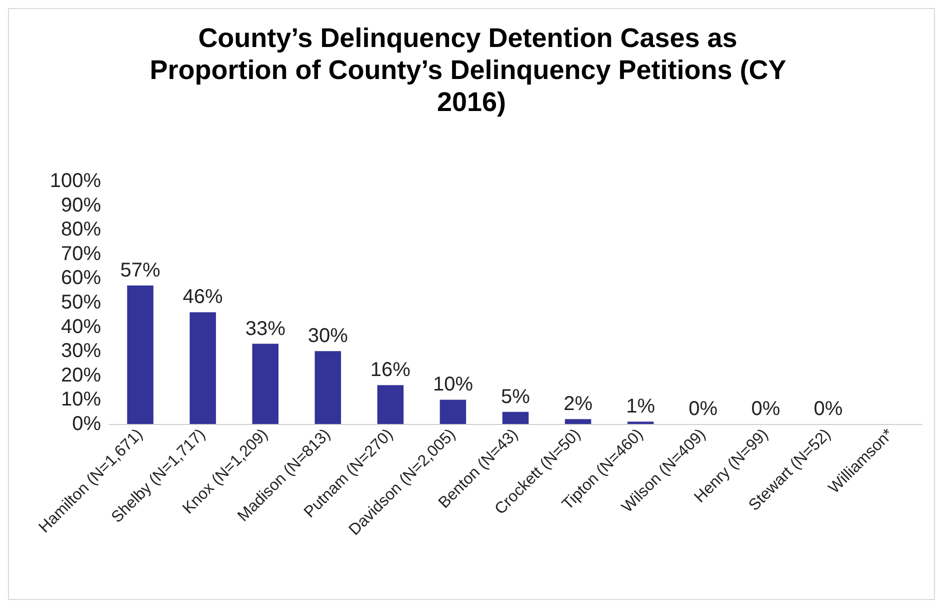 The height and width of the screenshot is (608, 945). I want to click on y-tick-label: 100%, so click(76, 181).